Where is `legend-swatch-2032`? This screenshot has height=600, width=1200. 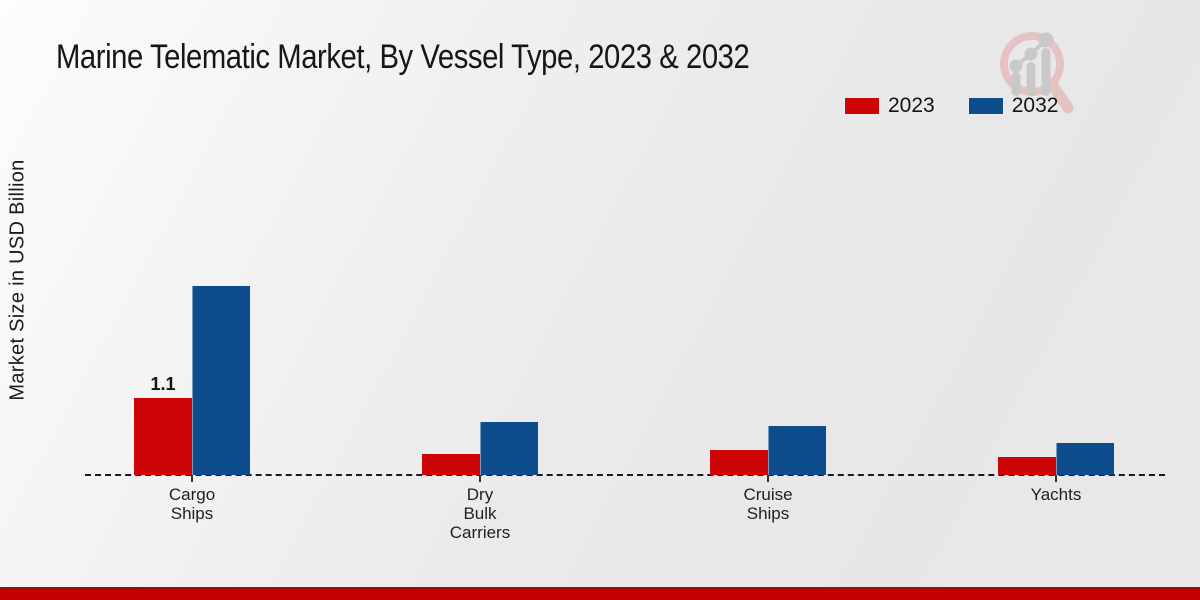
legend-swatch-2032 is located at coordinates (985, 106).